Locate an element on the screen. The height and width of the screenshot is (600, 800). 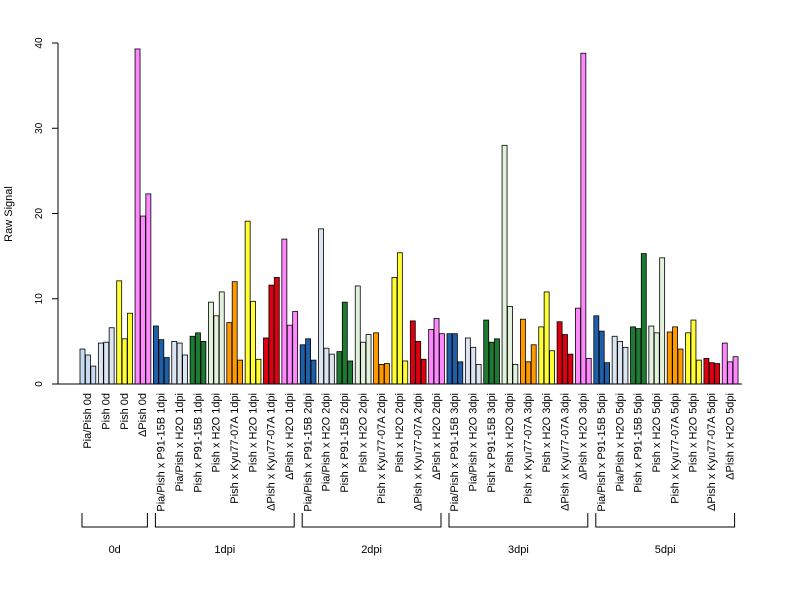
x-tick-label: Pish x P91-15B 3dpi is located at coordinates (492, 443).